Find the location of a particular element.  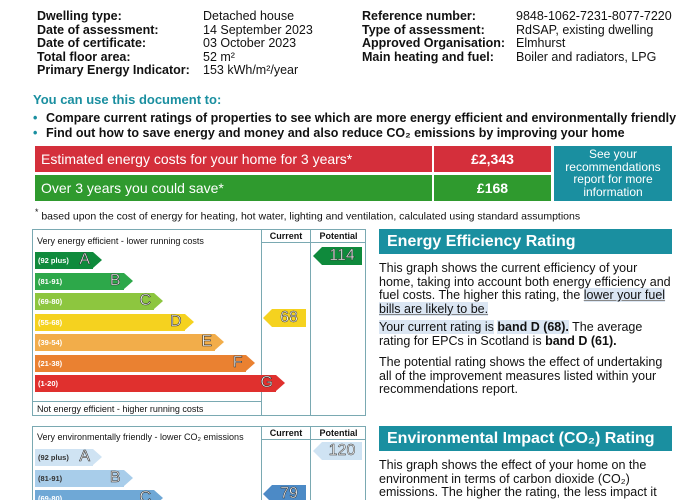

detail-row: Total floor area: 52 m² is located at coordinates (175, 57).